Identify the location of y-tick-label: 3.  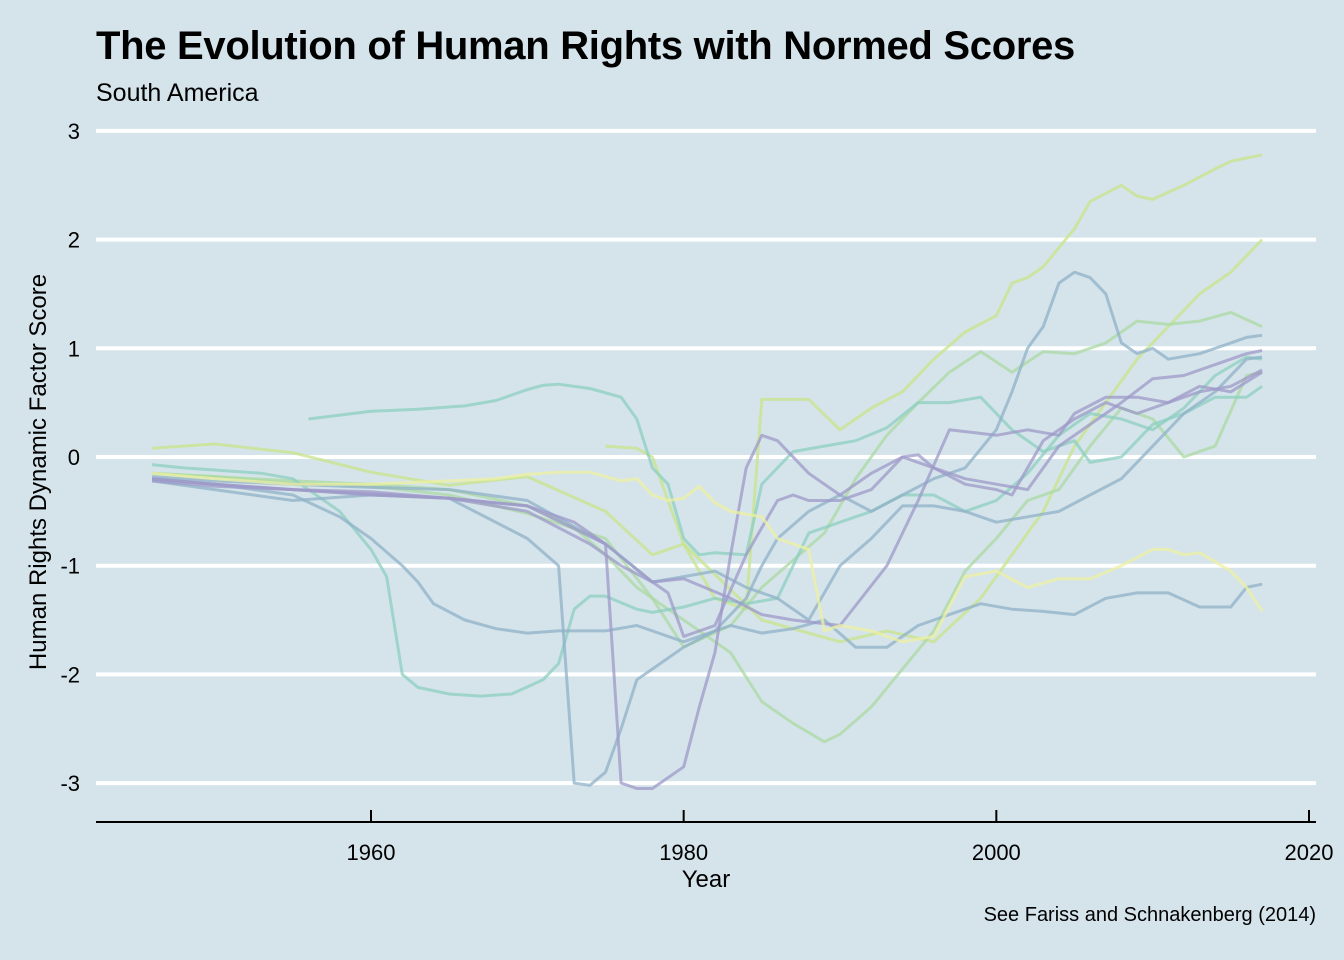
(74, 131).